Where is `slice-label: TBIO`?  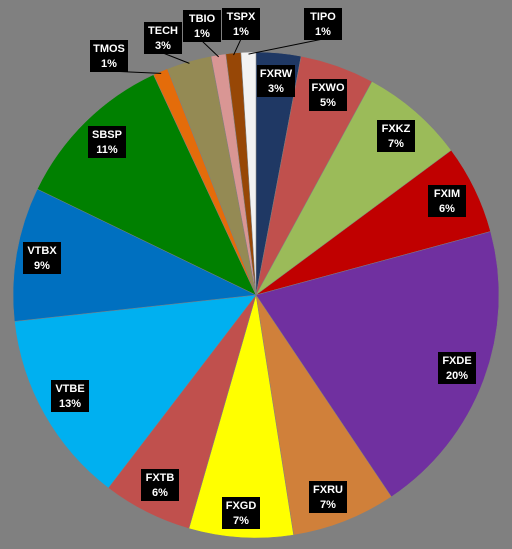
slice-label: TBIO is located at coordinates (202, 19).